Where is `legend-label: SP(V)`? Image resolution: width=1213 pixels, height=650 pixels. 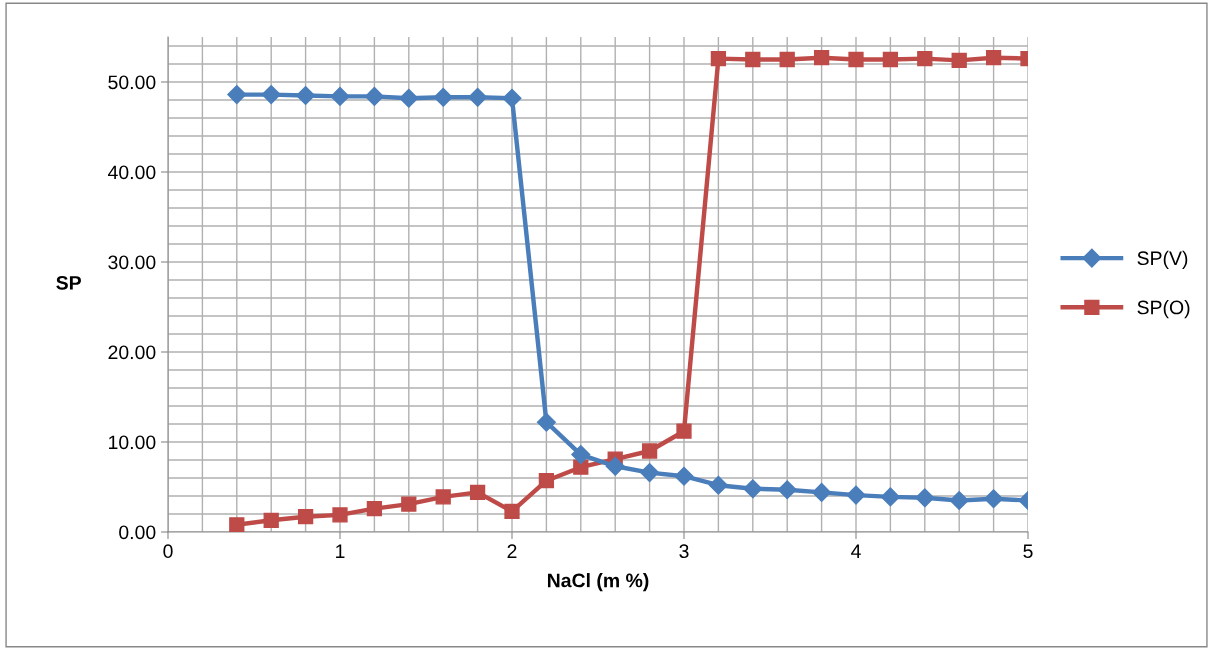 legend-label: SP(V) is located at coordinates (1162, 259).